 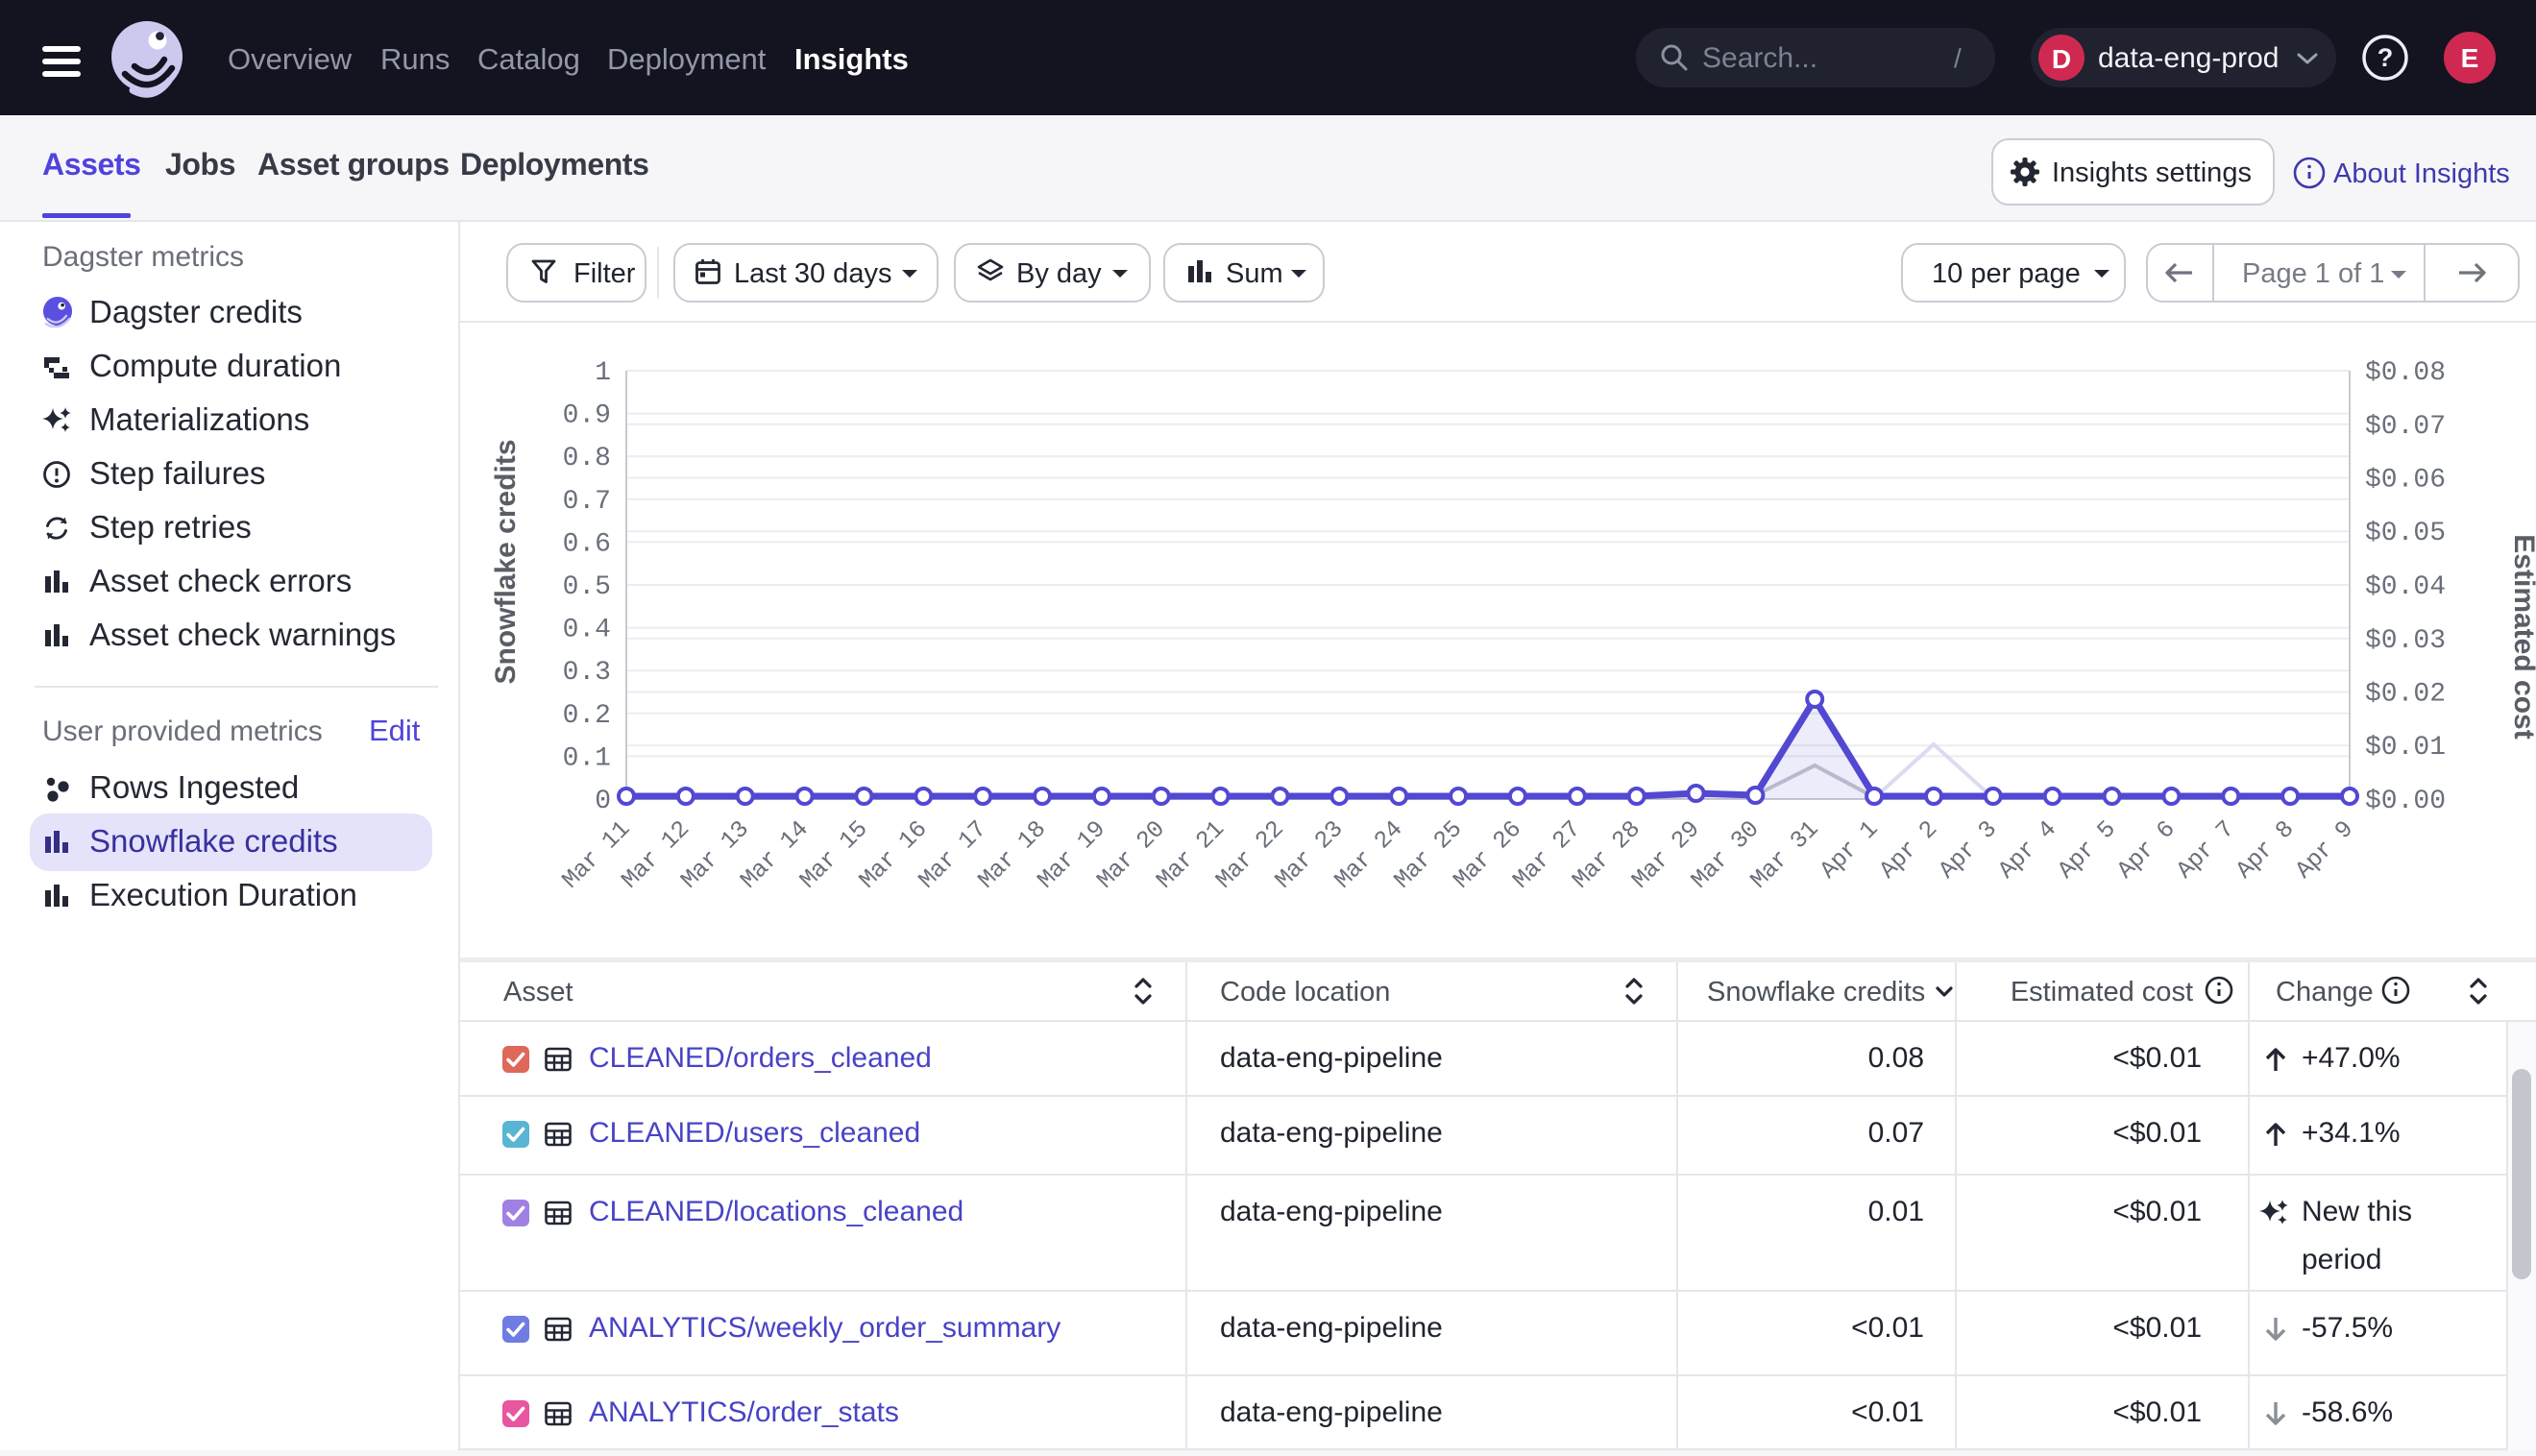 I want to click on svg-text: 0.1, so click(x=587, y=758).